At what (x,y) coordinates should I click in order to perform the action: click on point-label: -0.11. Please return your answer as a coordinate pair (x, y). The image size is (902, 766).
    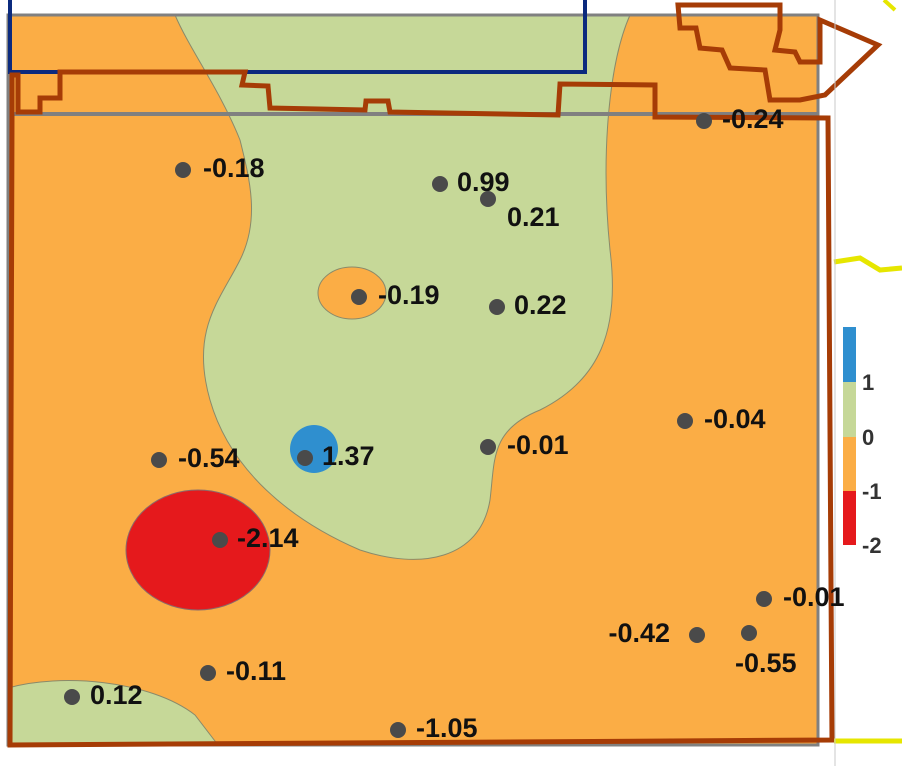
    Looking at the image, I should click on (256, 671).